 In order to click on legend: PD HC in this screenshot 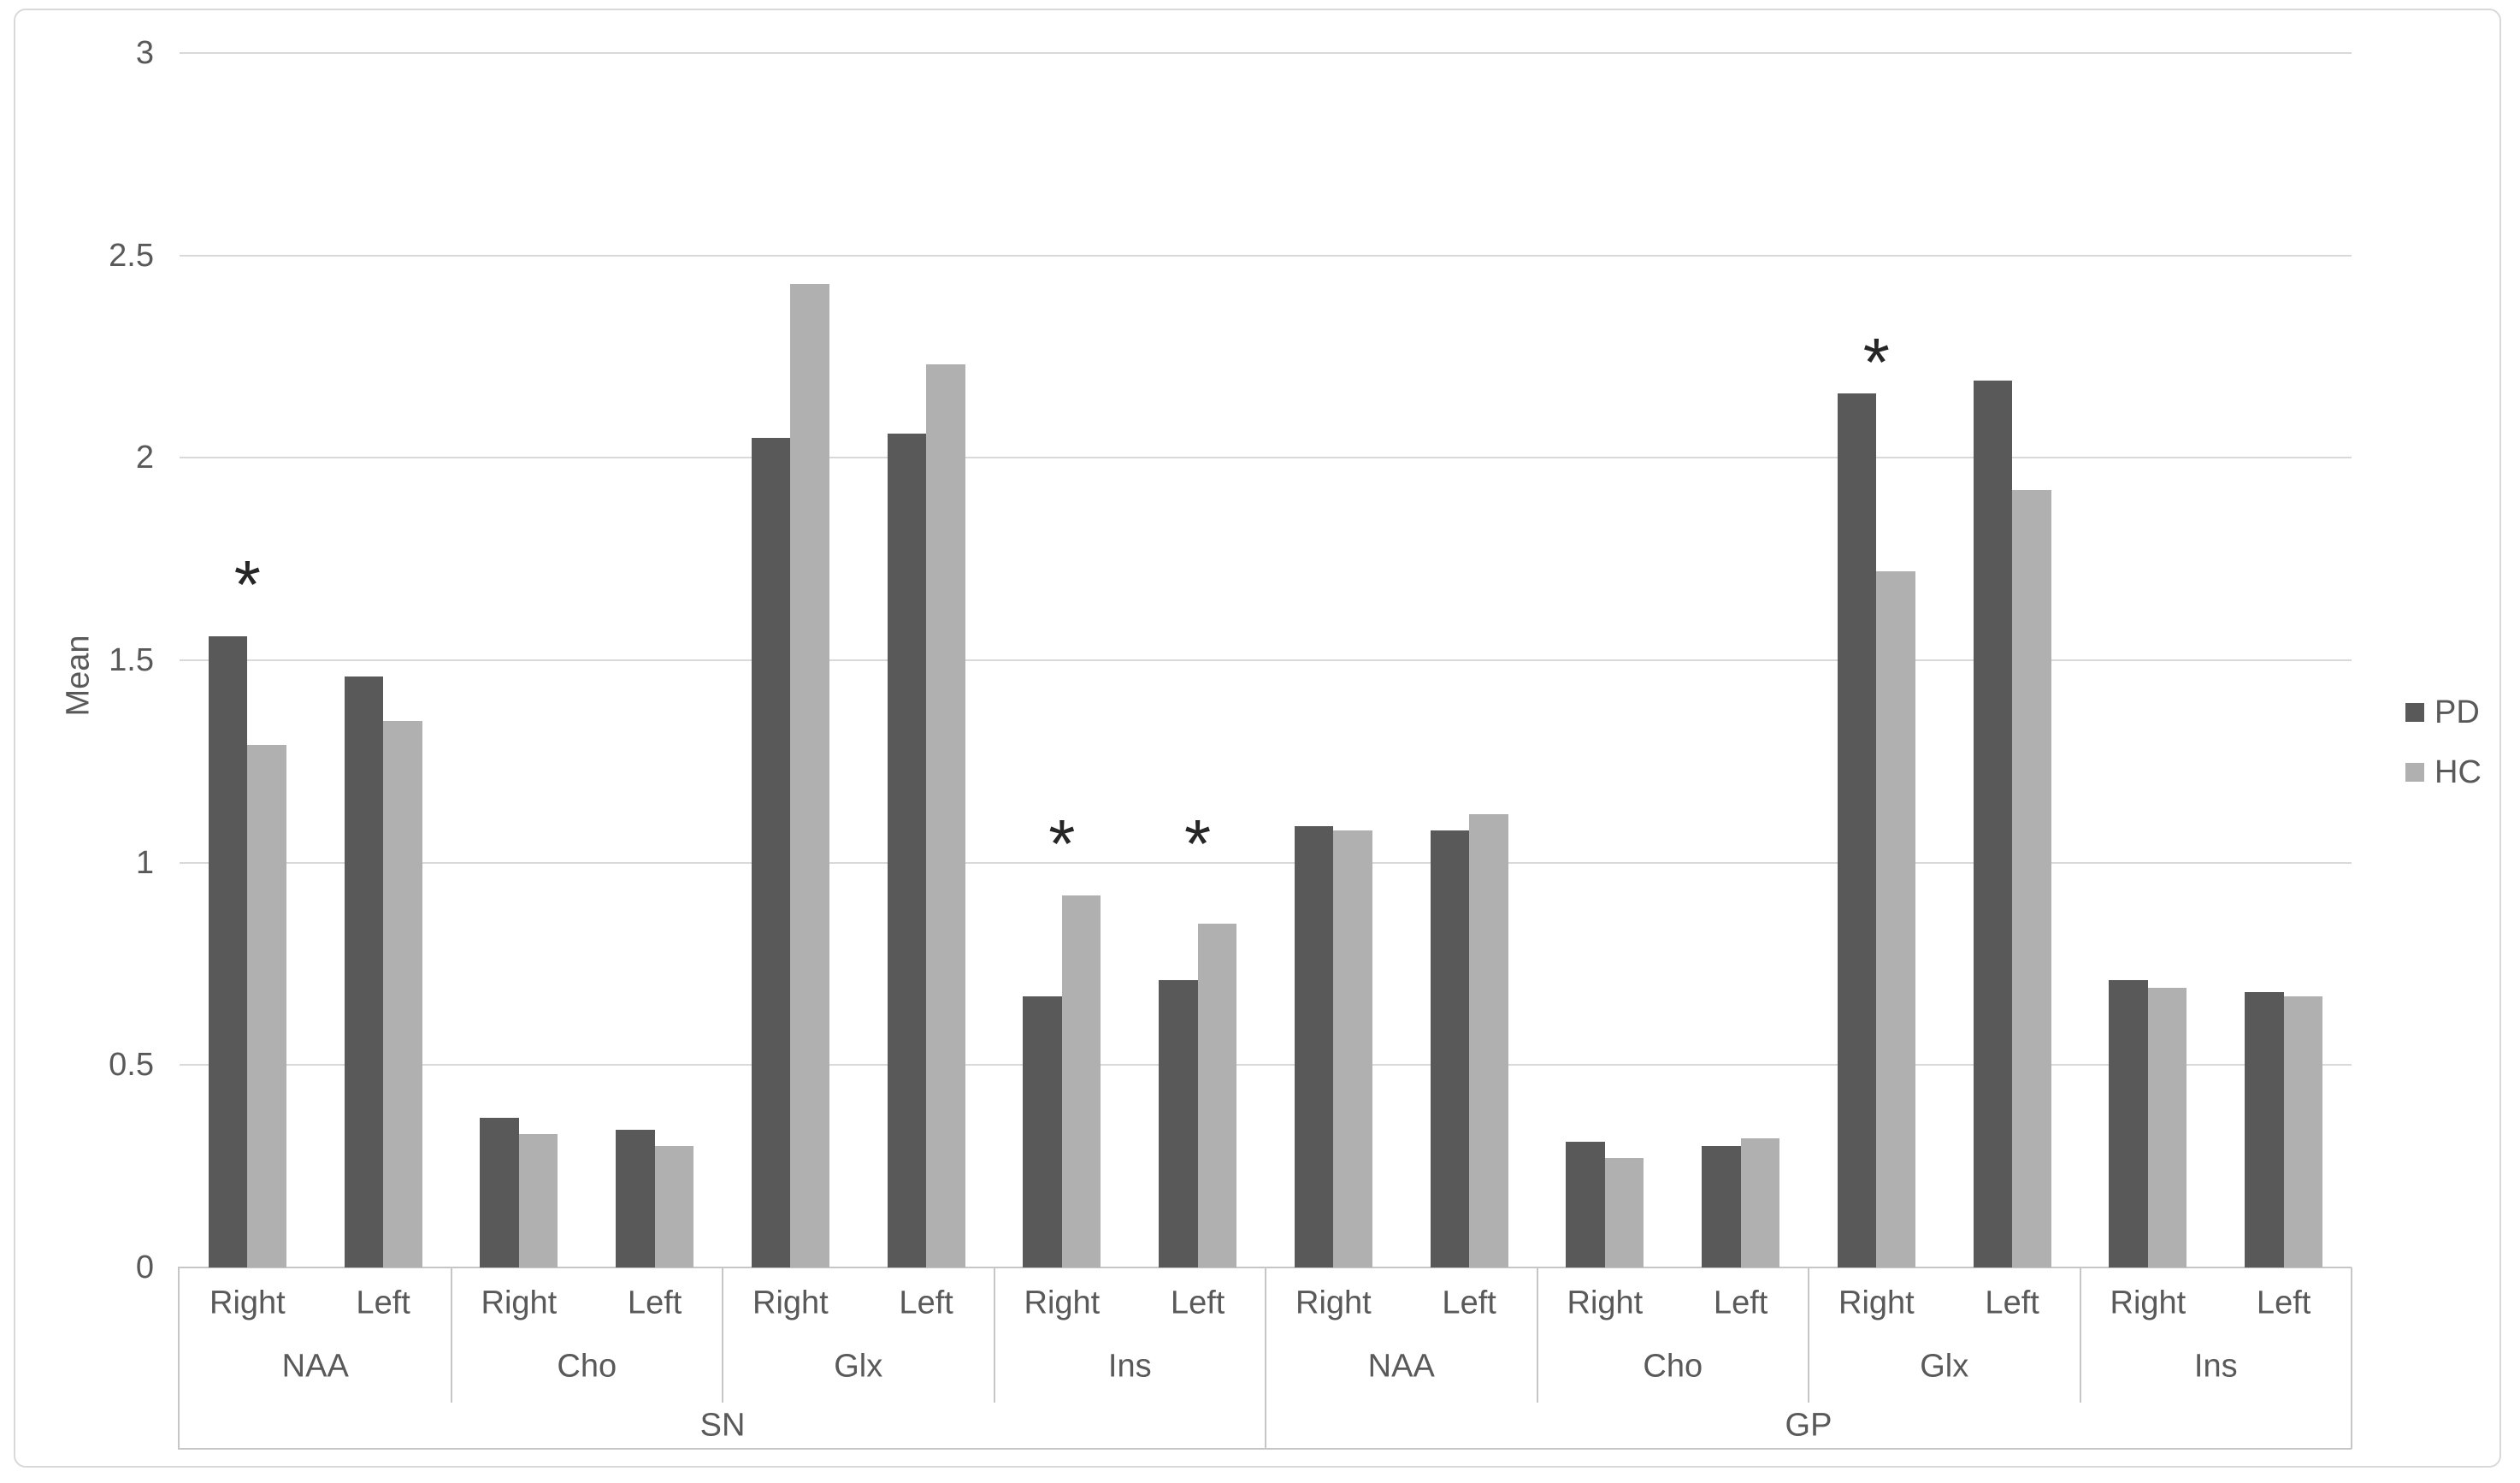, I will do `click(2443, 754)`.